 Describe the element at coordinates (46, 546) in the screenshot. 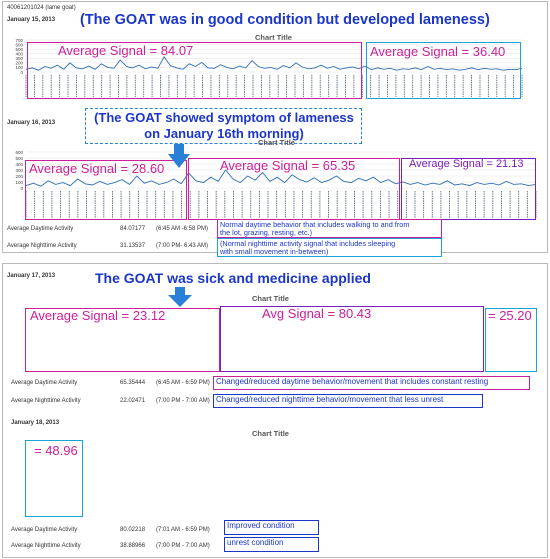

I see `nighttime-label-jan18: Average Nighttime Activity` at that location.